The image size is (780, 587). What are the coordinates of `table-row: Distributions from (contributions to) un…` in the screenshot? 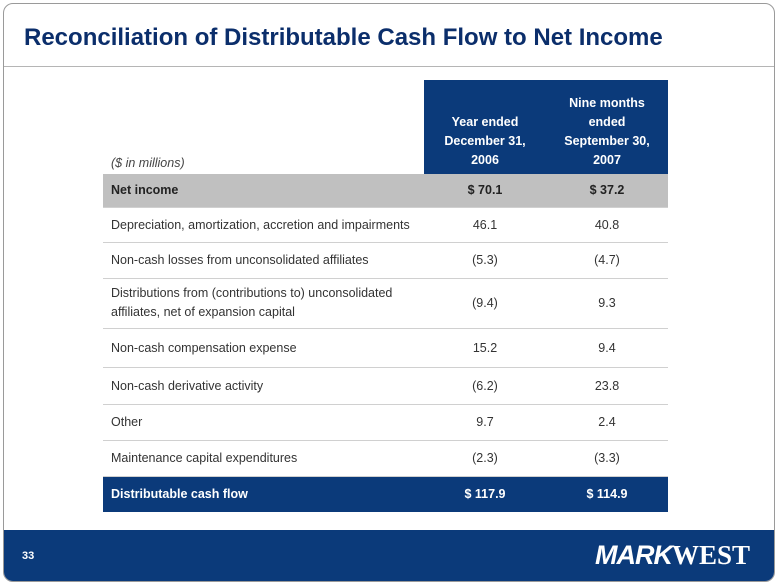 It's located at (385, 303).